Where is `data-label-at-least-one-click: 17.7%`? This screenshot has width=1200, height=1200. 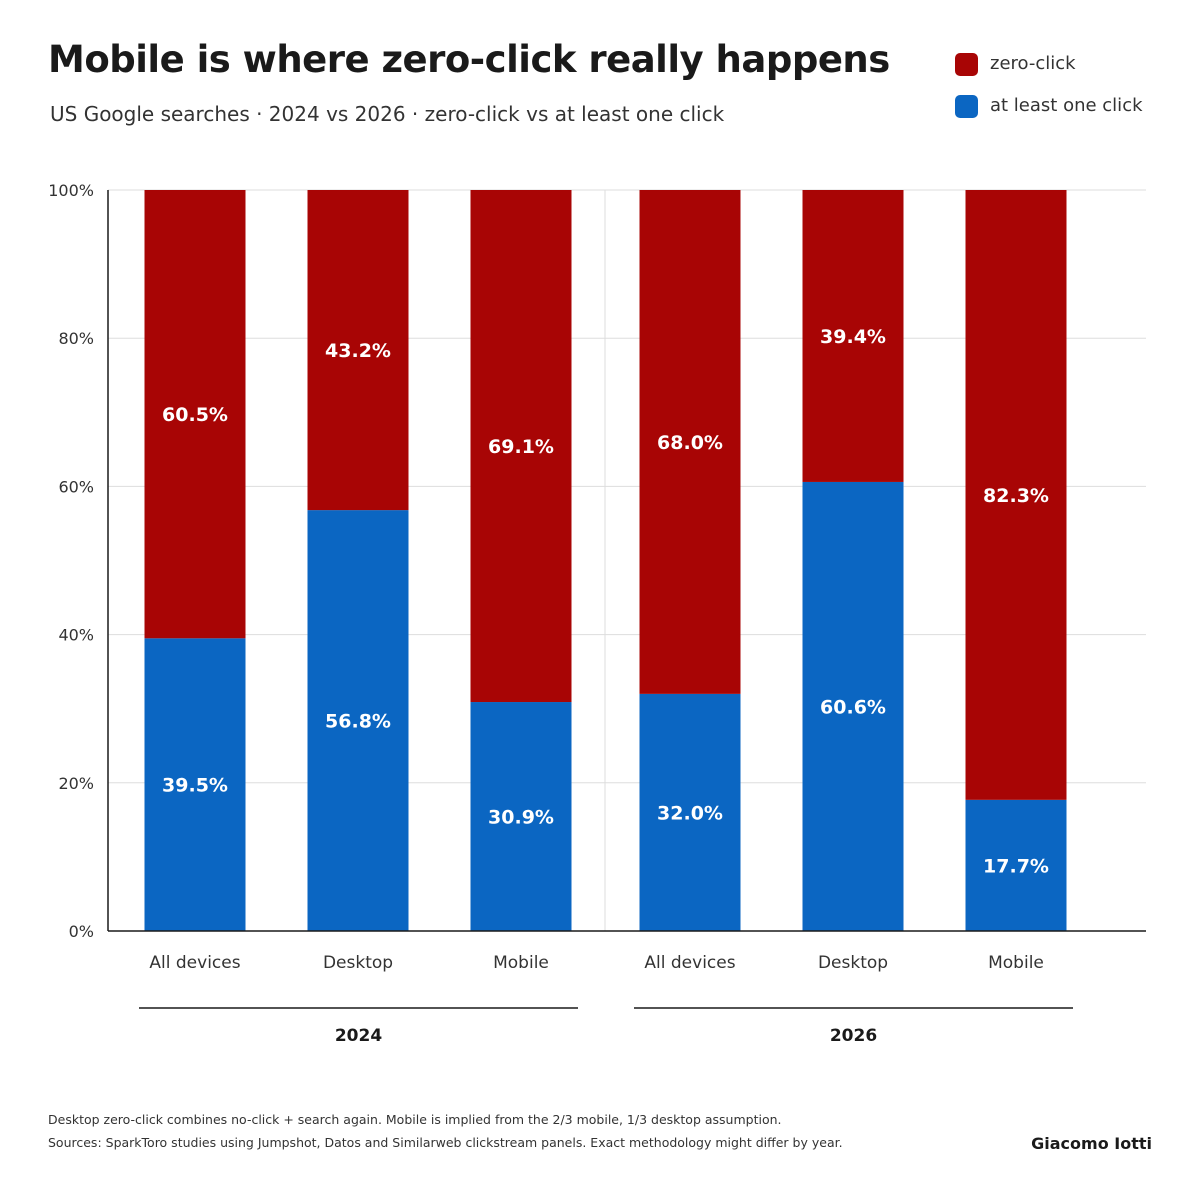 data-label-at-least-one-click: 17.7% is located at coordinates (1016, 866).